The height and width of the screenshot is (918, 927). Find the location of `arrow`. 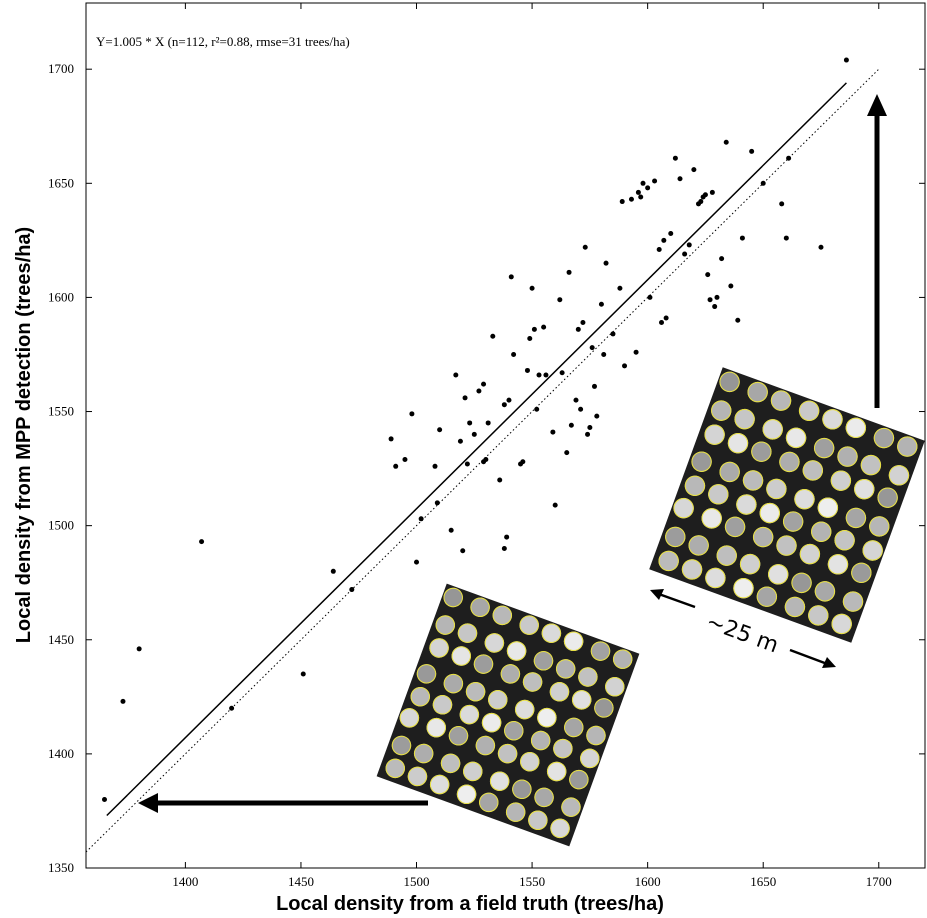

arrow is located at coordinates (675, 600).